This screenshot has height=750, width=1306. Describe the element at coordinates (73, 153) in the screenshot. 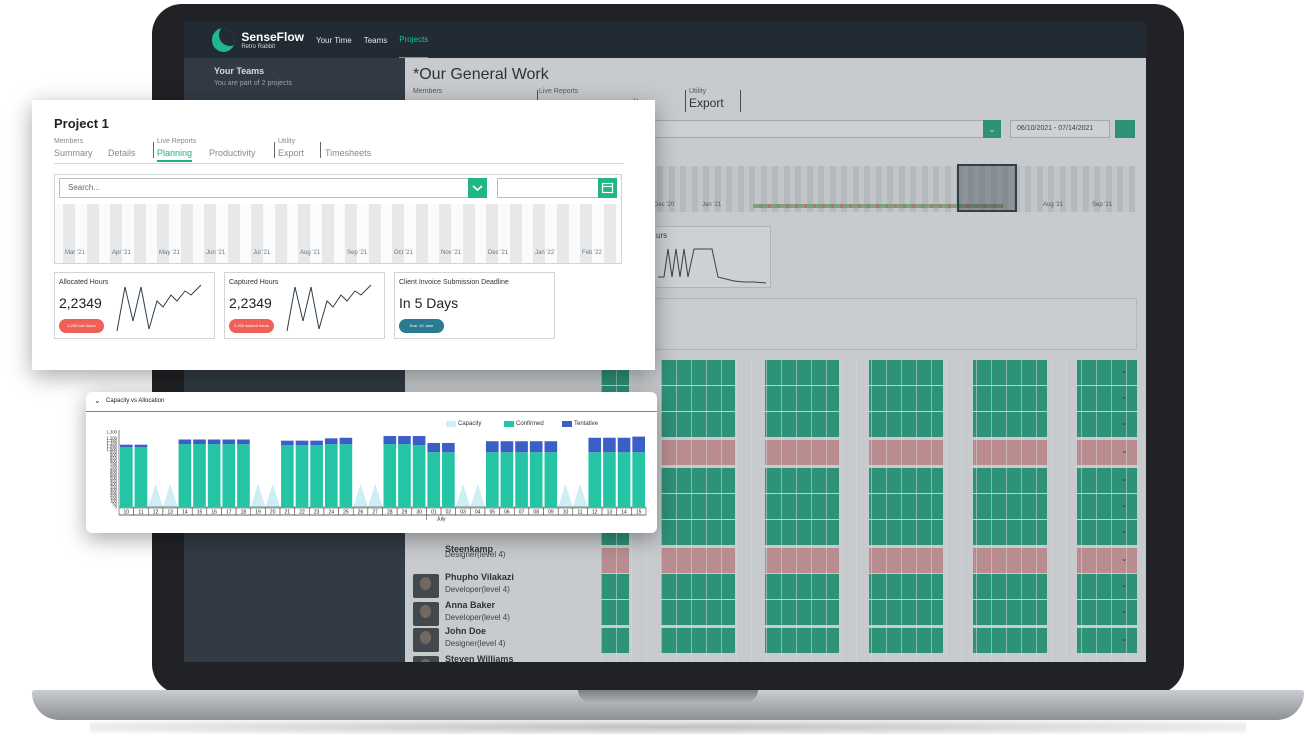

I see `tab-summary: Summary` at that location.